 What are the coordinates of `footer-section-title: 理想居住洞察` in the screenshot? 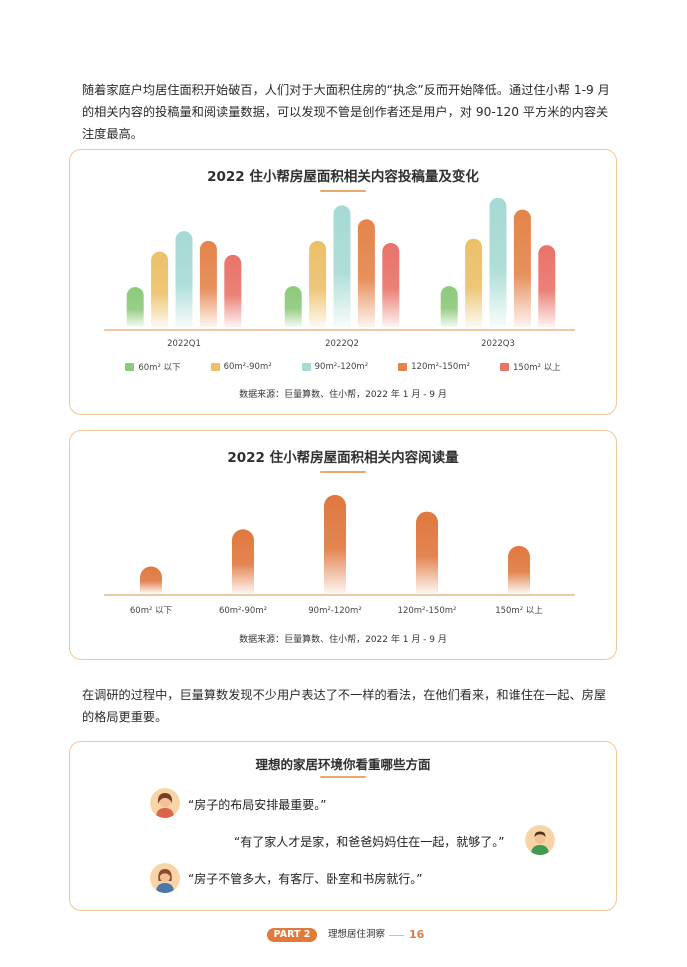 It's located at (357, 934).